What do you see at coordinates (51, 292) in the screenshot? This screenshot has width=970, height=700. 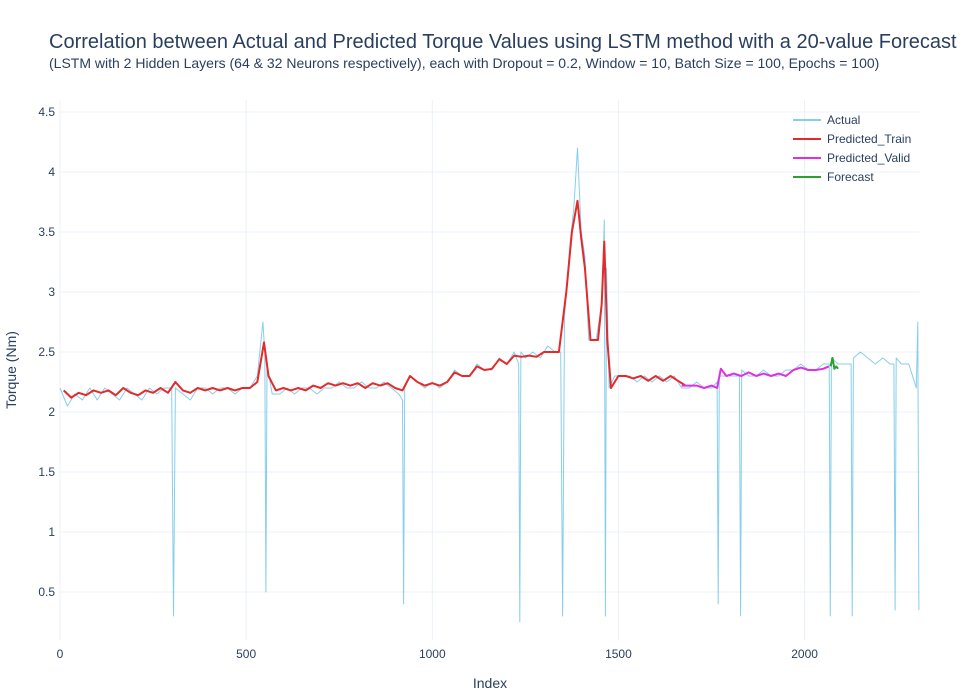 I see `y-tick-label: 3` at bounding box center [51, 292].